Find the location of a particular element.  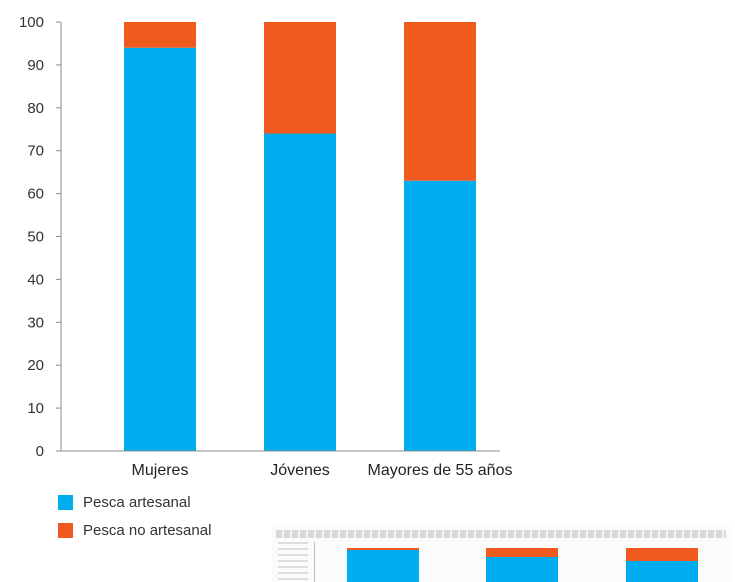

legend-swatch-pesca-artesanal is located at coordinates (65, 502).